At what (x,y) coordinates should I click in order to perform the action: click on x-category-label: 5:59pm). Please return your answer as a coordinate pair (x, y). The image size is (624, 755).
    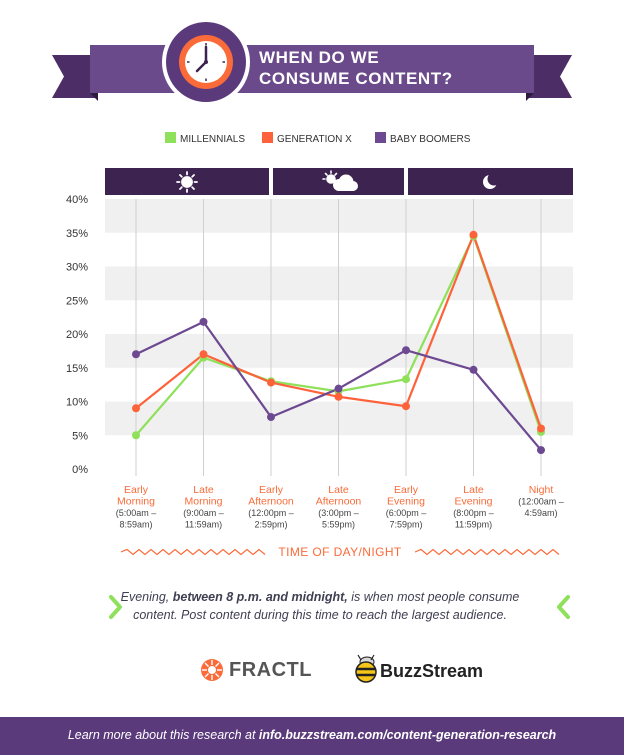
    Looking at the image, I should click on (338, 525).